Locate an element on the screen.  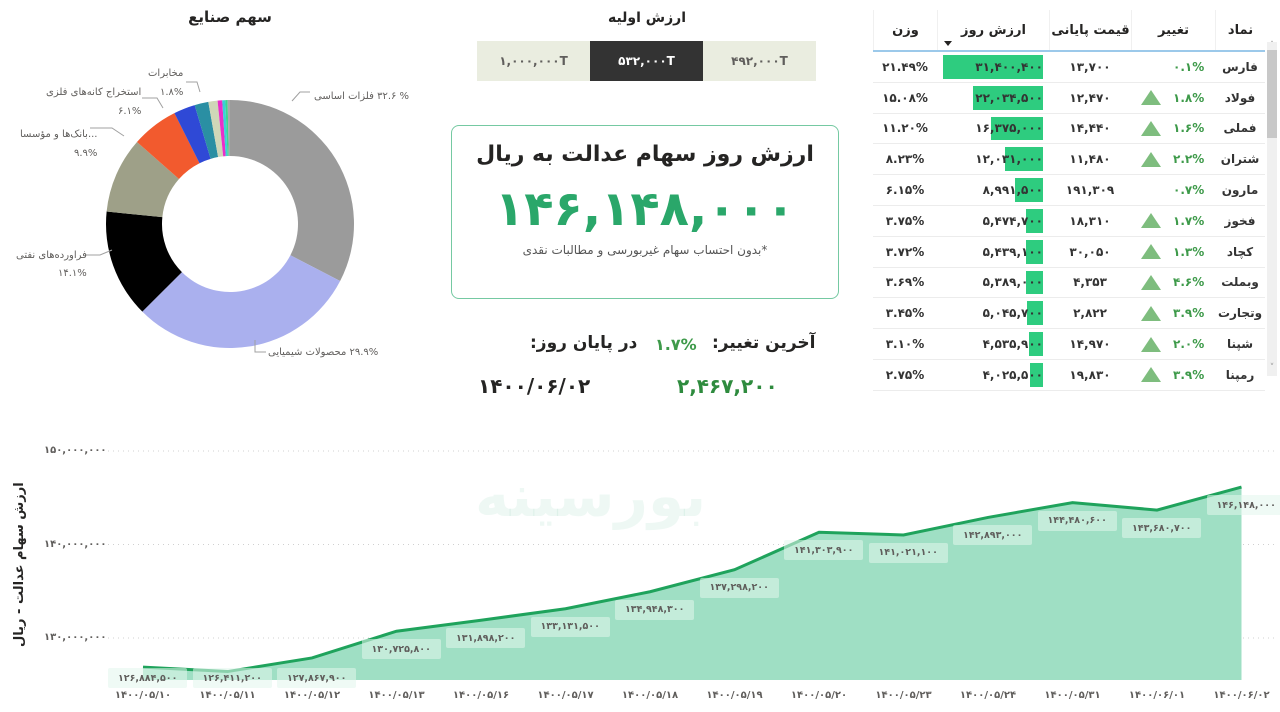
table-row: وتجارت ۳.۹% ۲,۸۲۲ ۵,۰۴۵,۷۰۰ ۳.۴۵% is located at coordinates (1069, 314).